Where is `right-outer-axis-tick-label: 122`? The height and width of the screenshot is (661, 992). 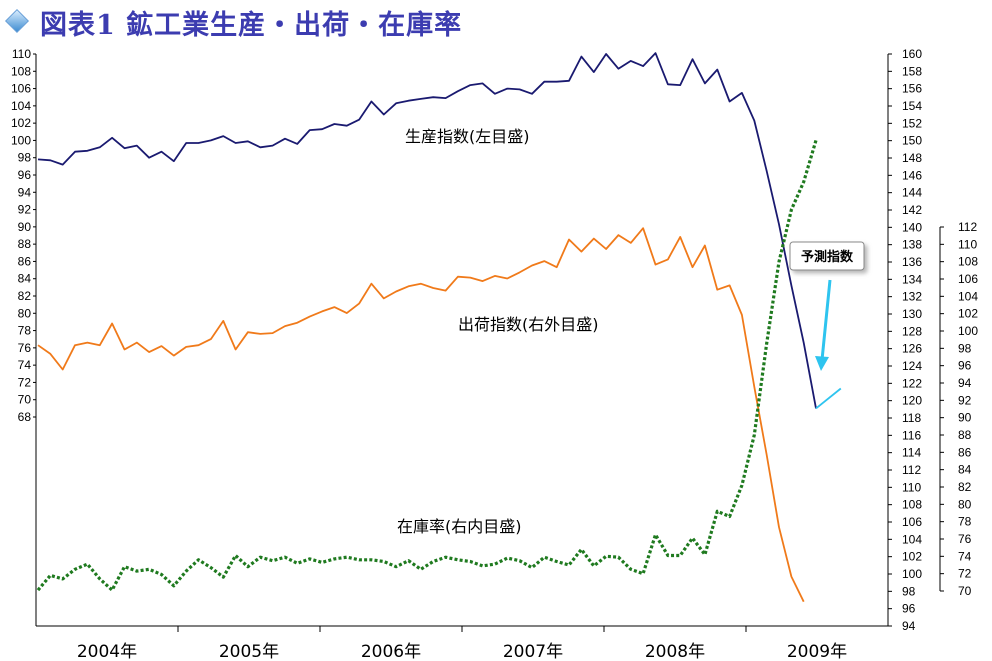 right-outer-axis-tick-label: 122 is located at coordinates (912, 383).